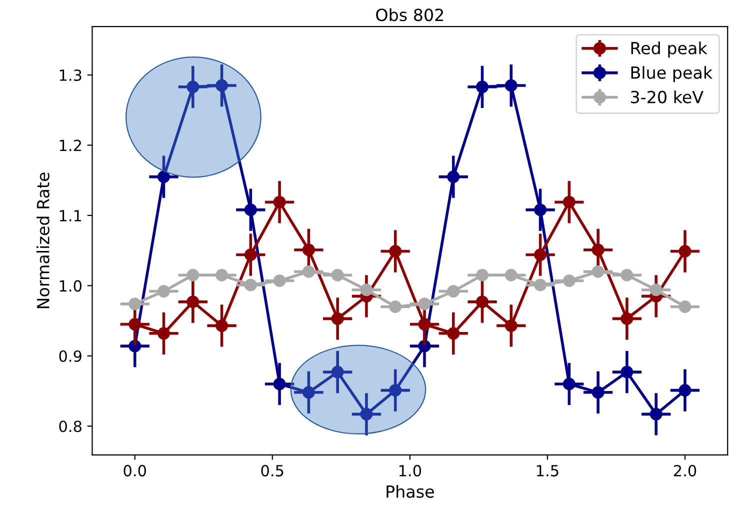  What do you see at coordinates (672, 74) in the screenshot?
I see `legend-label: Blue peak` at bounding box center [672, 74].